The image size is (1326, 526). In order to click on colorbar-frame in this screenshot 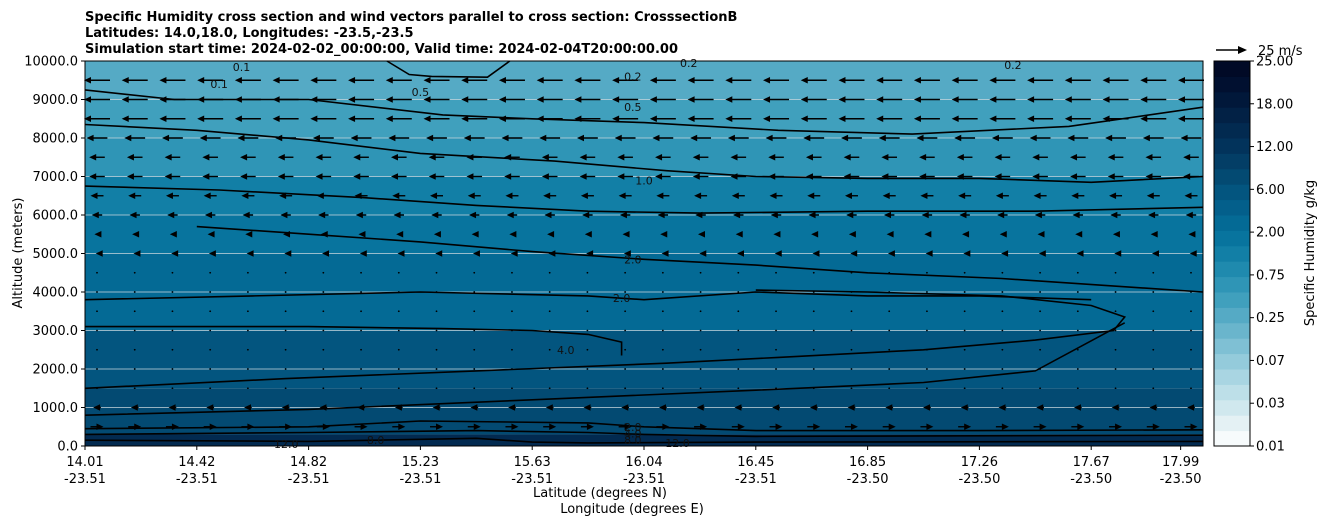, I will do `click(1232, 253)`.